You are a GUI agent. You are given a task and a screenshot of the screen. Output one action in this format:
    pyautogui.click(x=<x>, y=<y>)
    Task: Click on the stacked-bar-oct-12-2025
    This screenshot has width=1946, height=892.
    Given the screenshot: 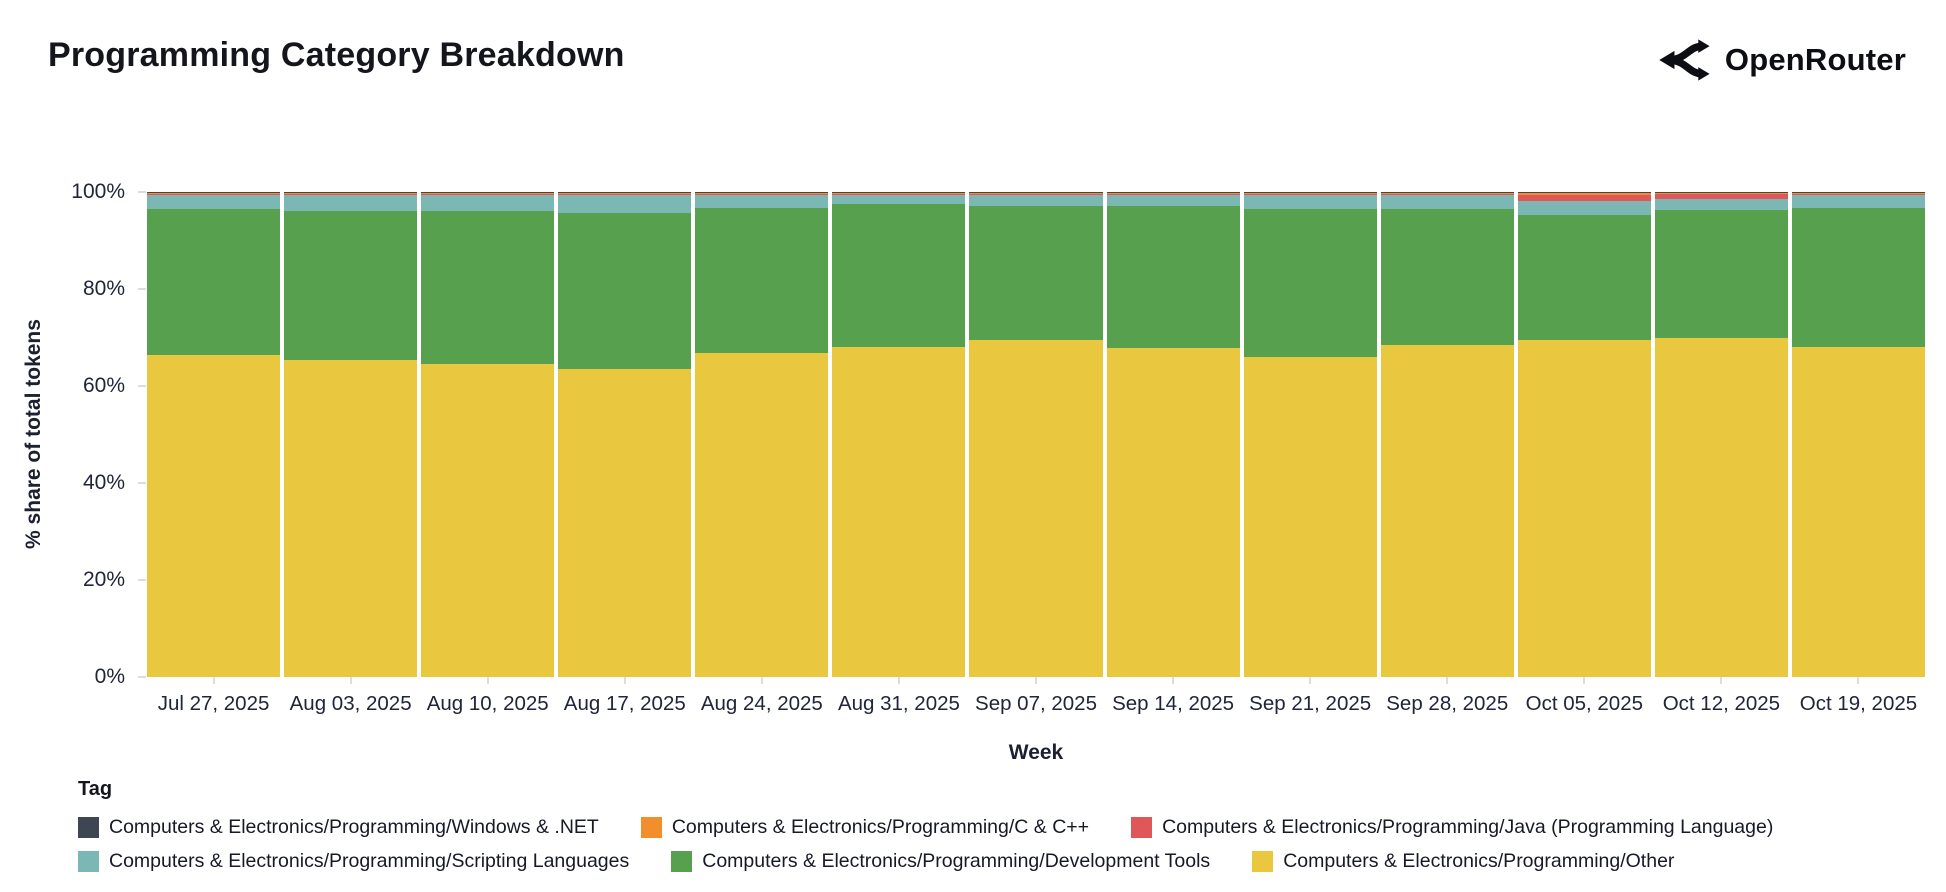 What is the action you would take?
    pyautogui.click(x=1721, y=434)
    